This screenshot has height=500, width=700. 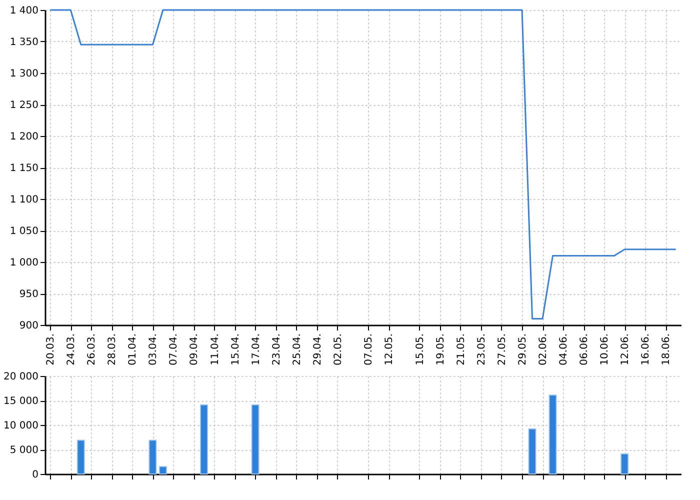 What do you see at coordinates (112, 350) in the screenshot?
I see `x-tick-label: 28.03.` at bounding box center [112, 350].